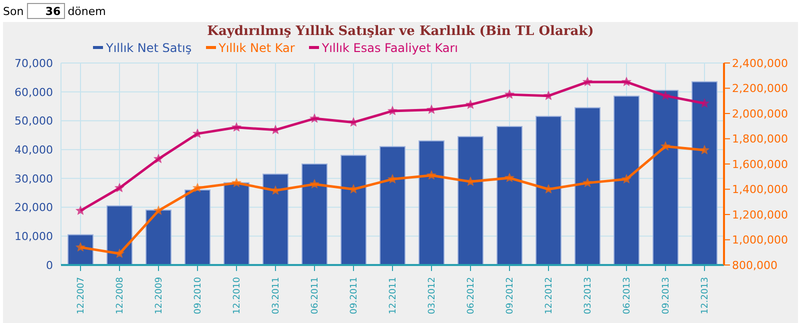  I want to click on y2-tick-label: 2,200,000, so click(760, 89).